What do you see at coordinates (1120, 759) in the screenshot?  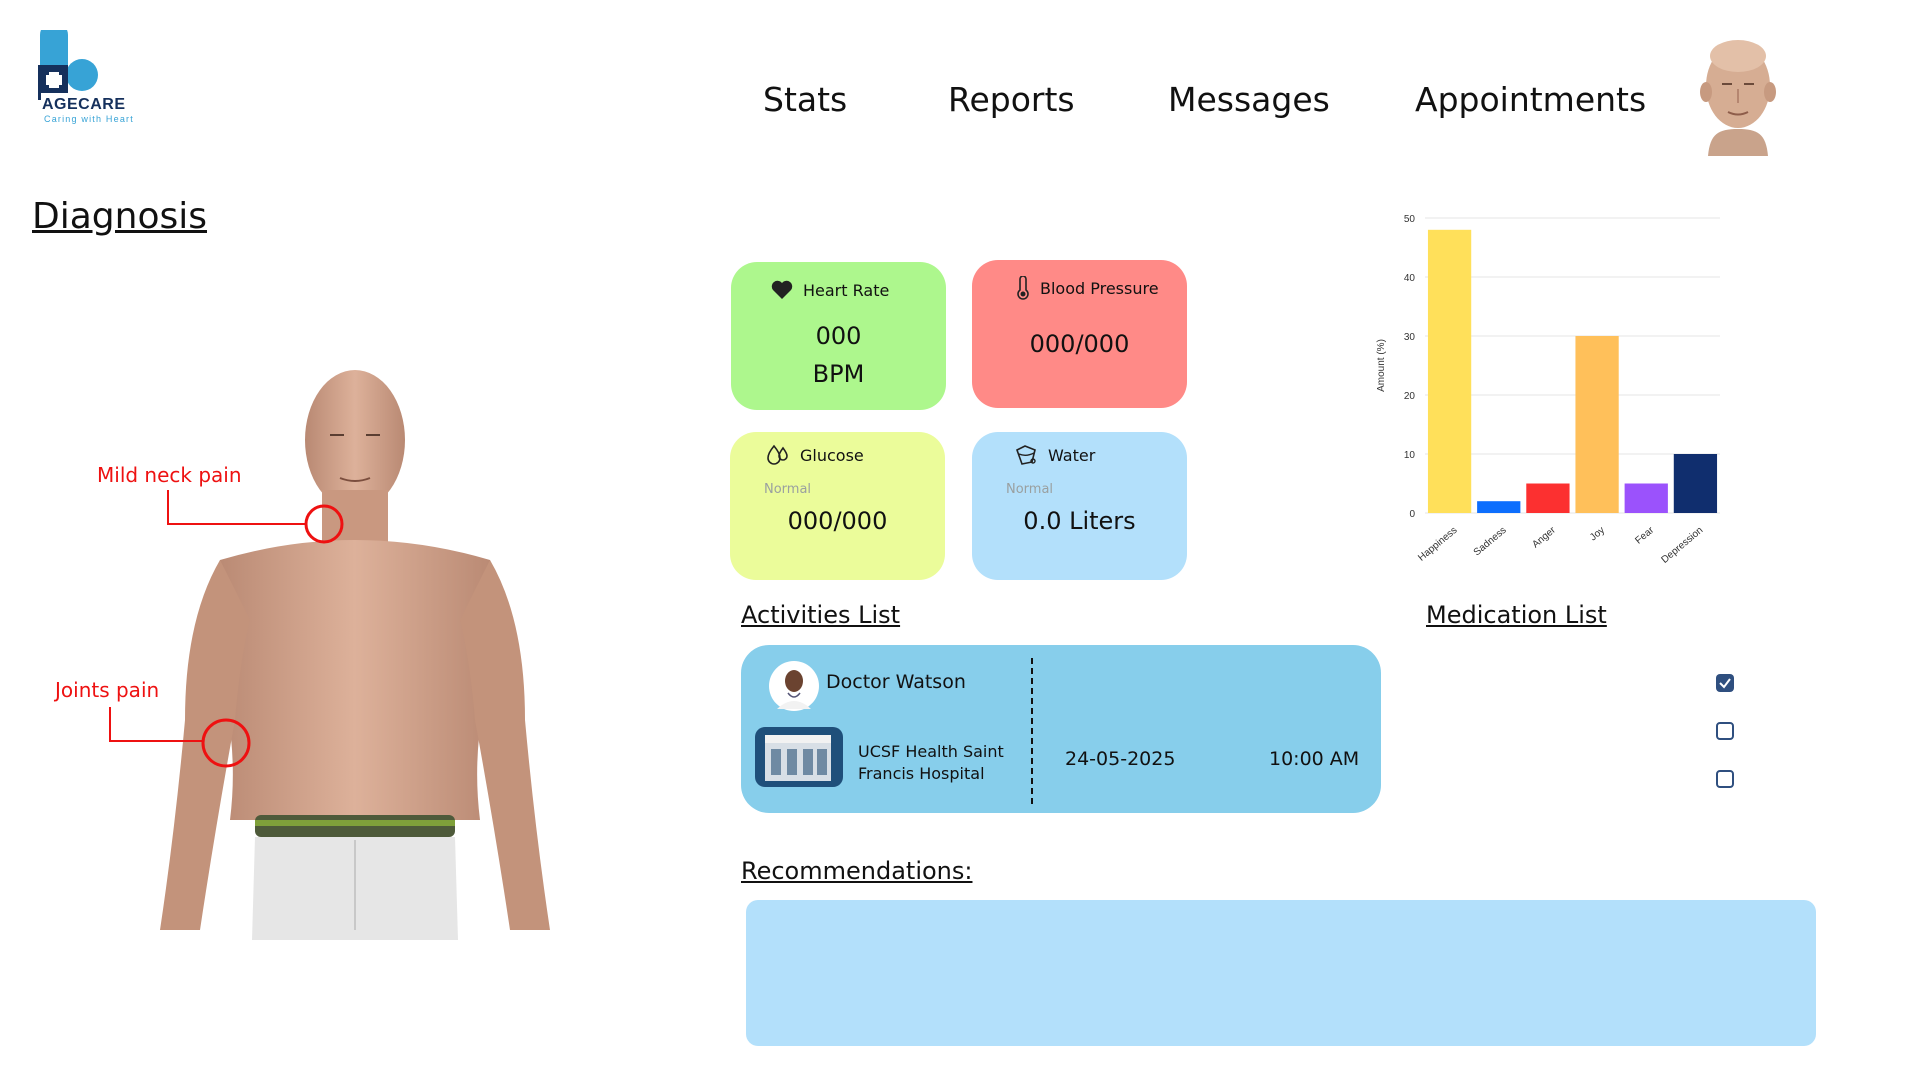 I see `appointment-date: 24-05-2025` at bounding box center [1120, 759].